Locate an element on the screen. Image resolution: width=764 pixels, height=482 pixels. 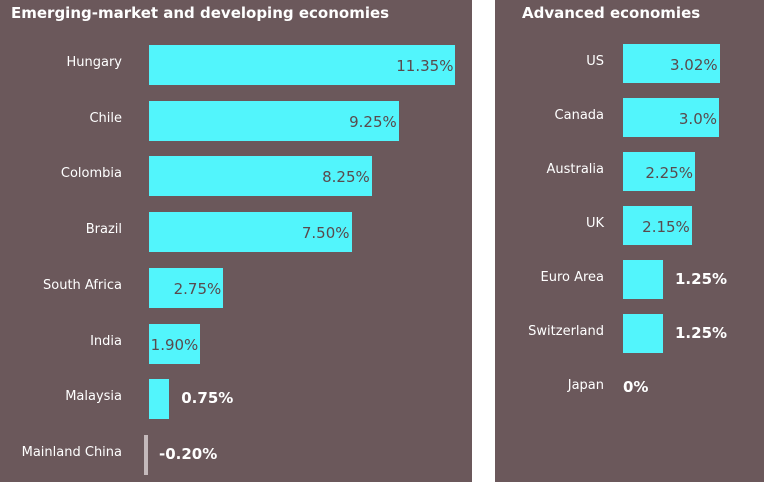
category-label: UK is located at coordinates (594, 223).